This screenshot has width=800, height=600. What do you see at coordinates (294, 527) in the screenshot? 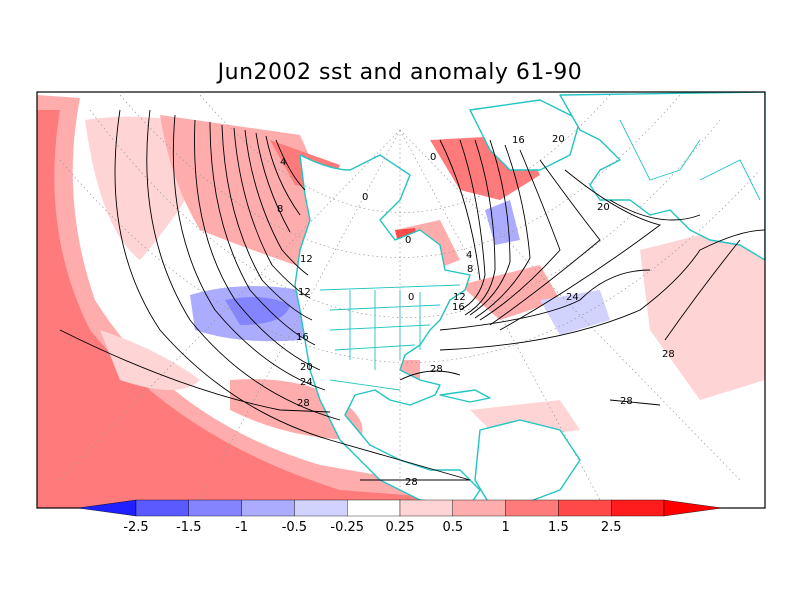
I see `colorbar-tick-label: -0.5` at bounding box center [294, 527].